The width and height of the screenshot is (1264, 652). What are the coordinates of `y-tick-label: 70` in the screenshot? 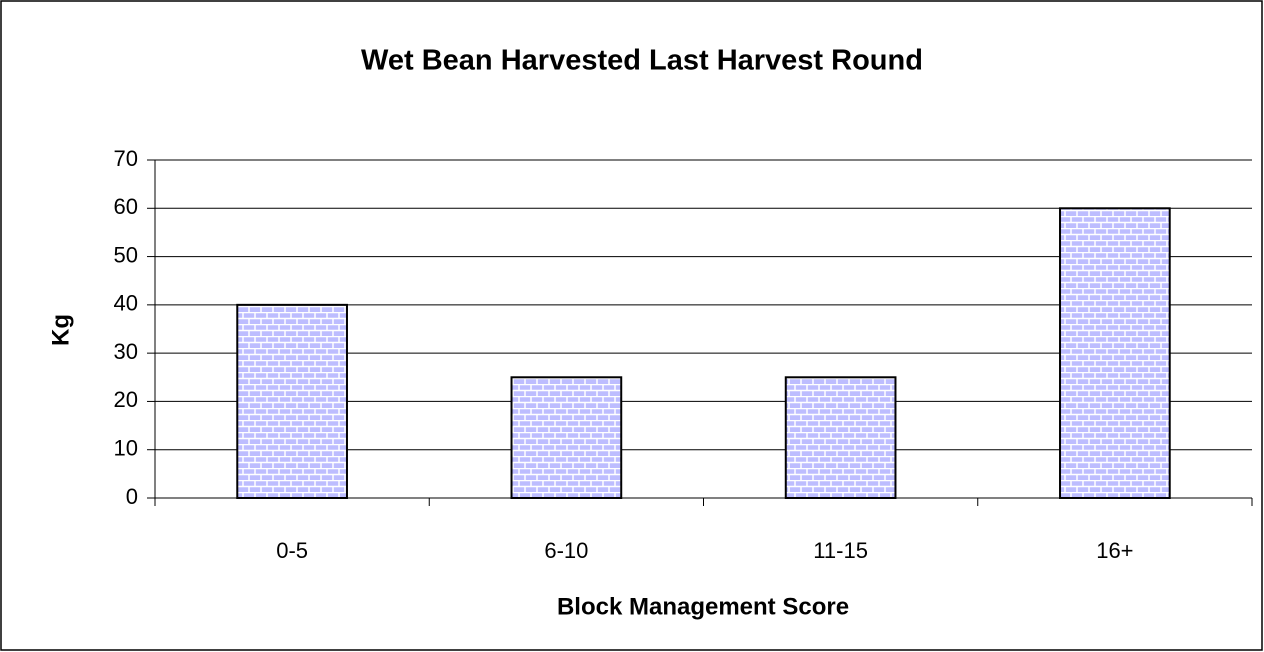 It's located at (126, 158).